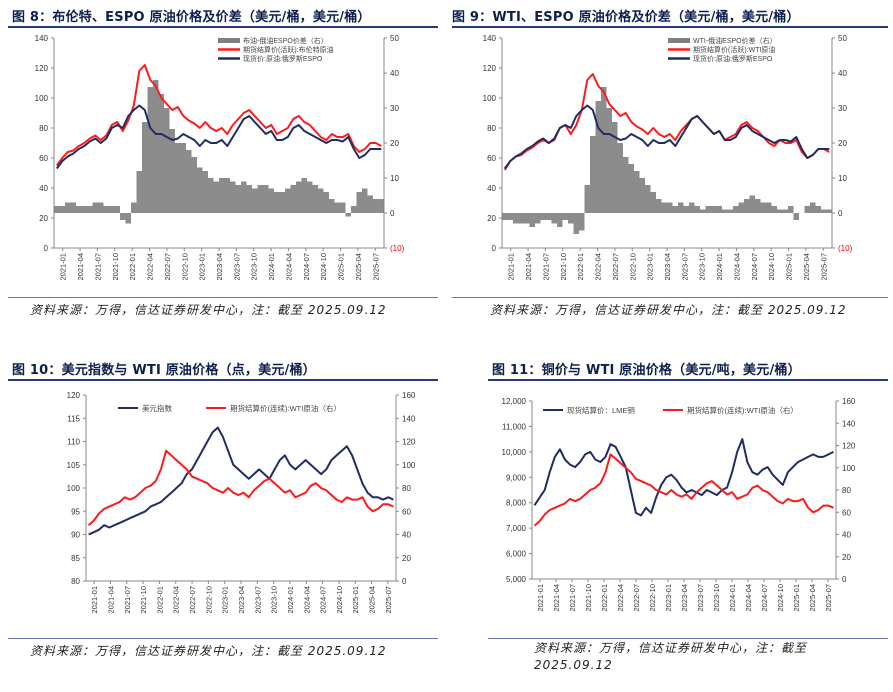 The height and width of the screenshot is (692, 893). What do you see at coordinates (42, 38) in the screenshot?
I see `y-tick-label-left: 140` at bounding box center [42, 38].